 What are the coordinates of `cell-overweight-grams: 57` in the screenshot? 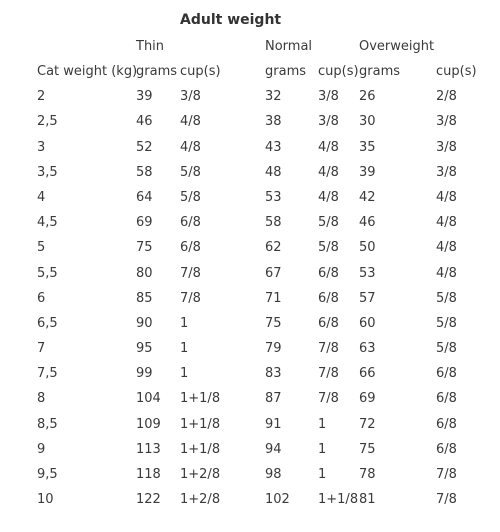 It's located at (367, 298).